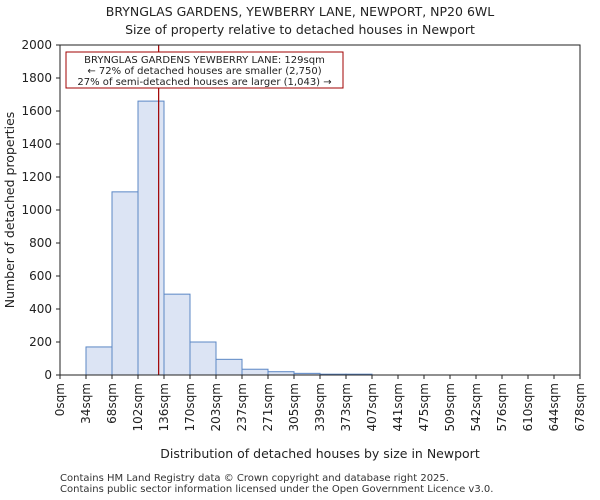 This screenshot has width=600, height=500. What do you see at coordinates (40, 342) in the screenshot?
I see `y-tick-label-200: 200` at bounding box center [40, 342].